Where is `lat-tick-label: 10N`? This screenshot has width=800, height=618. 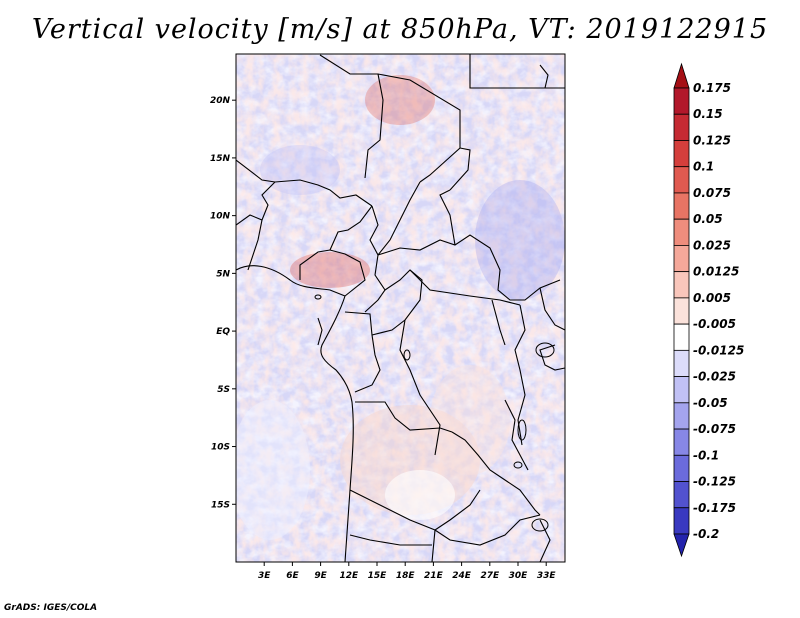
lat-tick-label: 10N is located at coordinates (220, 217).